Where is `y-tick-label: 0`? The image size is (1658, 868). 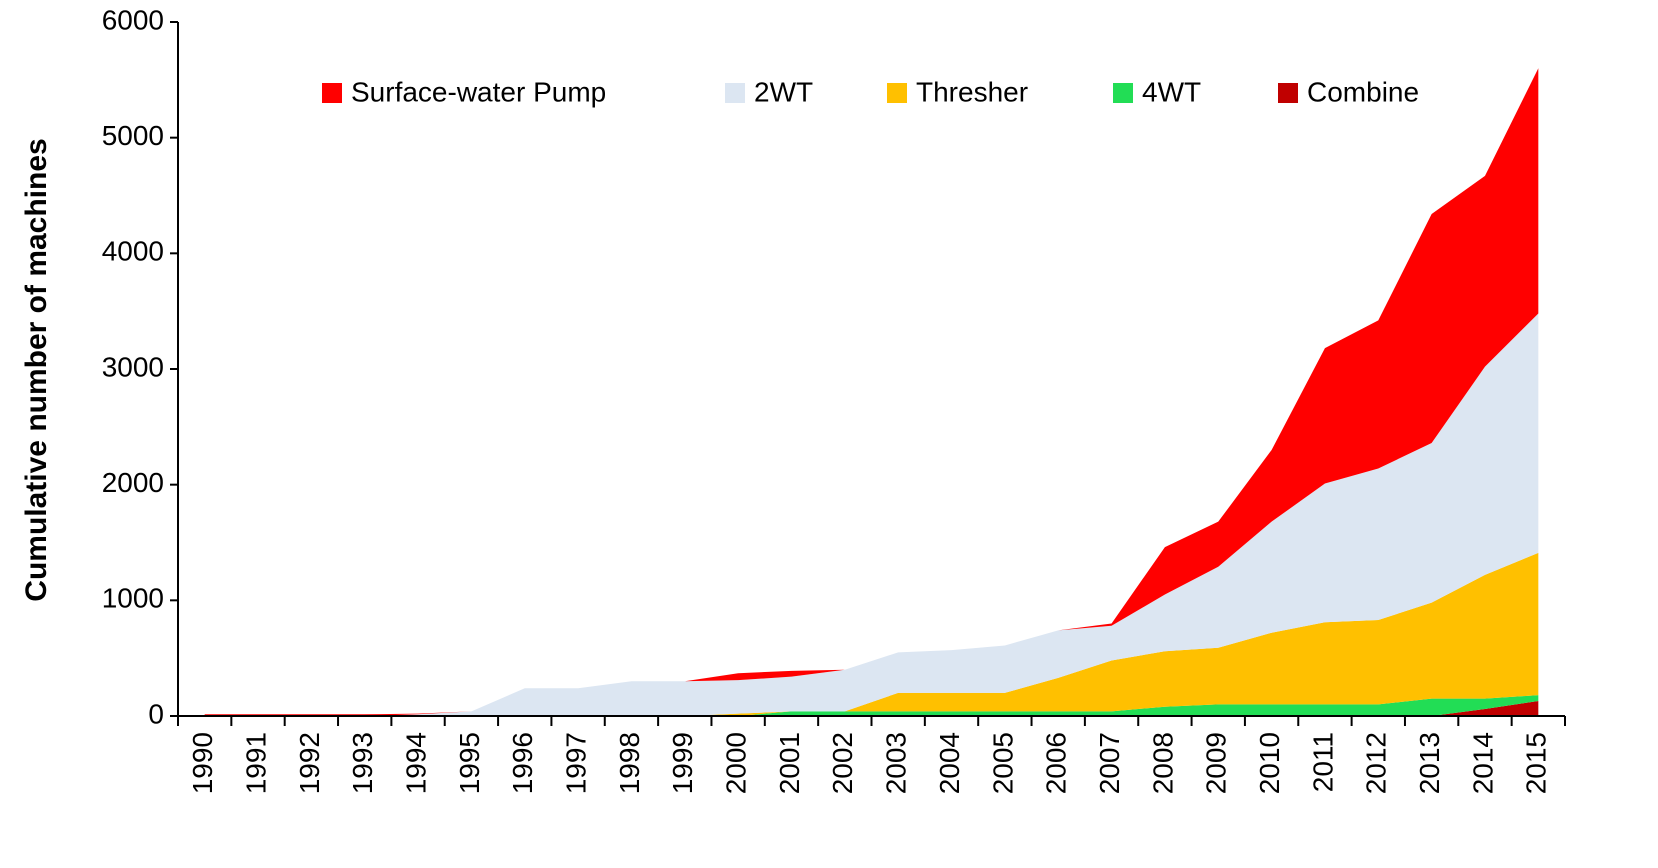 y-tick-label: 0 is located at coordinates (156, 713).